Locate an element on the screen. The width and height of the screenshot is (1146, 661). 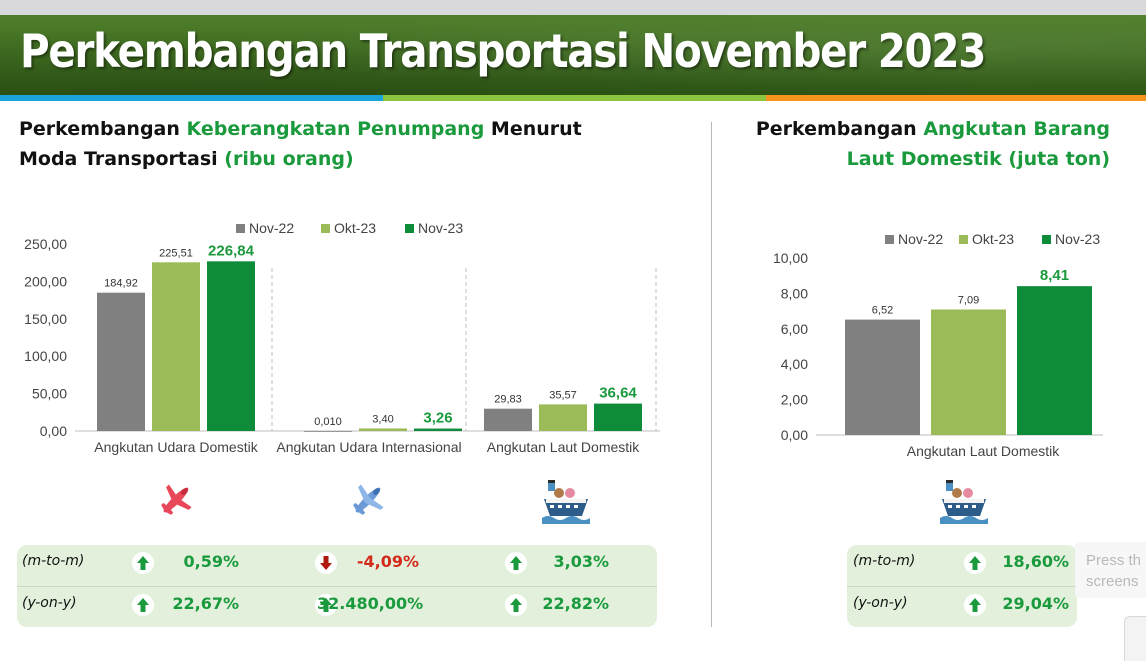
title-part: (ribu orang) is located at coordinates (289, 159).